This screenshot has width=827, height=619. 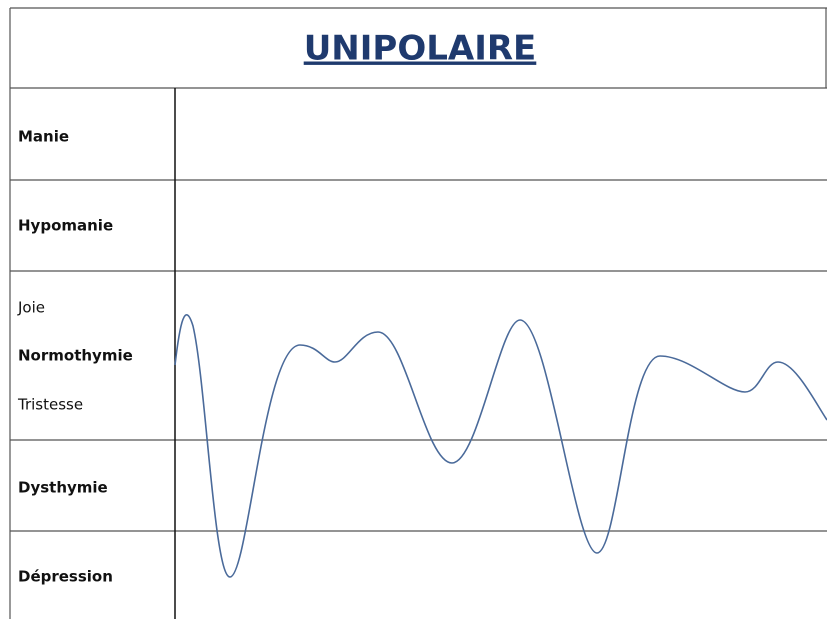 What do you see at coordinates (63, 488) in the screenshot?
I see `row-label: Dysthymie` at bounding box center [63, 488].